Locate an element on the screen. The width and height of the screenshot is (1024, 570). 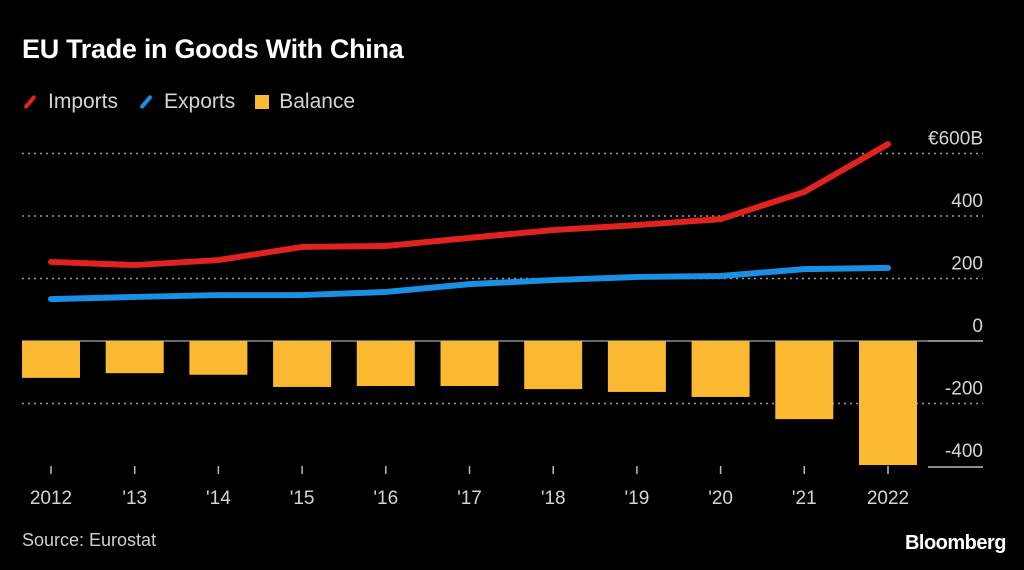
legend-label-exports: Exports is located at coordinates (200, 101).